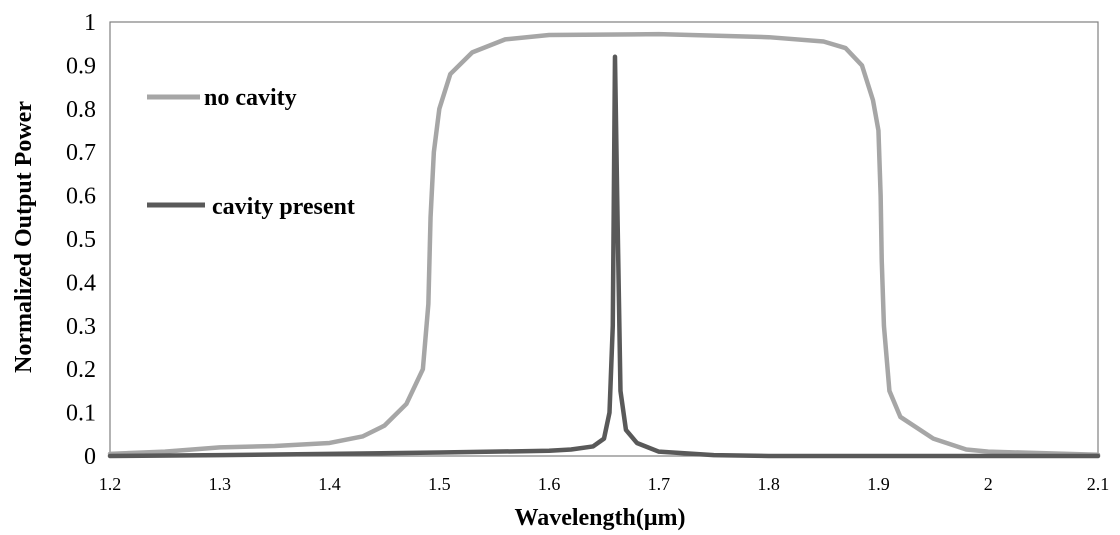  I want to click on x-tick-labels: 1.2 1.3 1.4 1.5 1.6 1.7 1.8 1.9 2 2.1, so click(604, 484).